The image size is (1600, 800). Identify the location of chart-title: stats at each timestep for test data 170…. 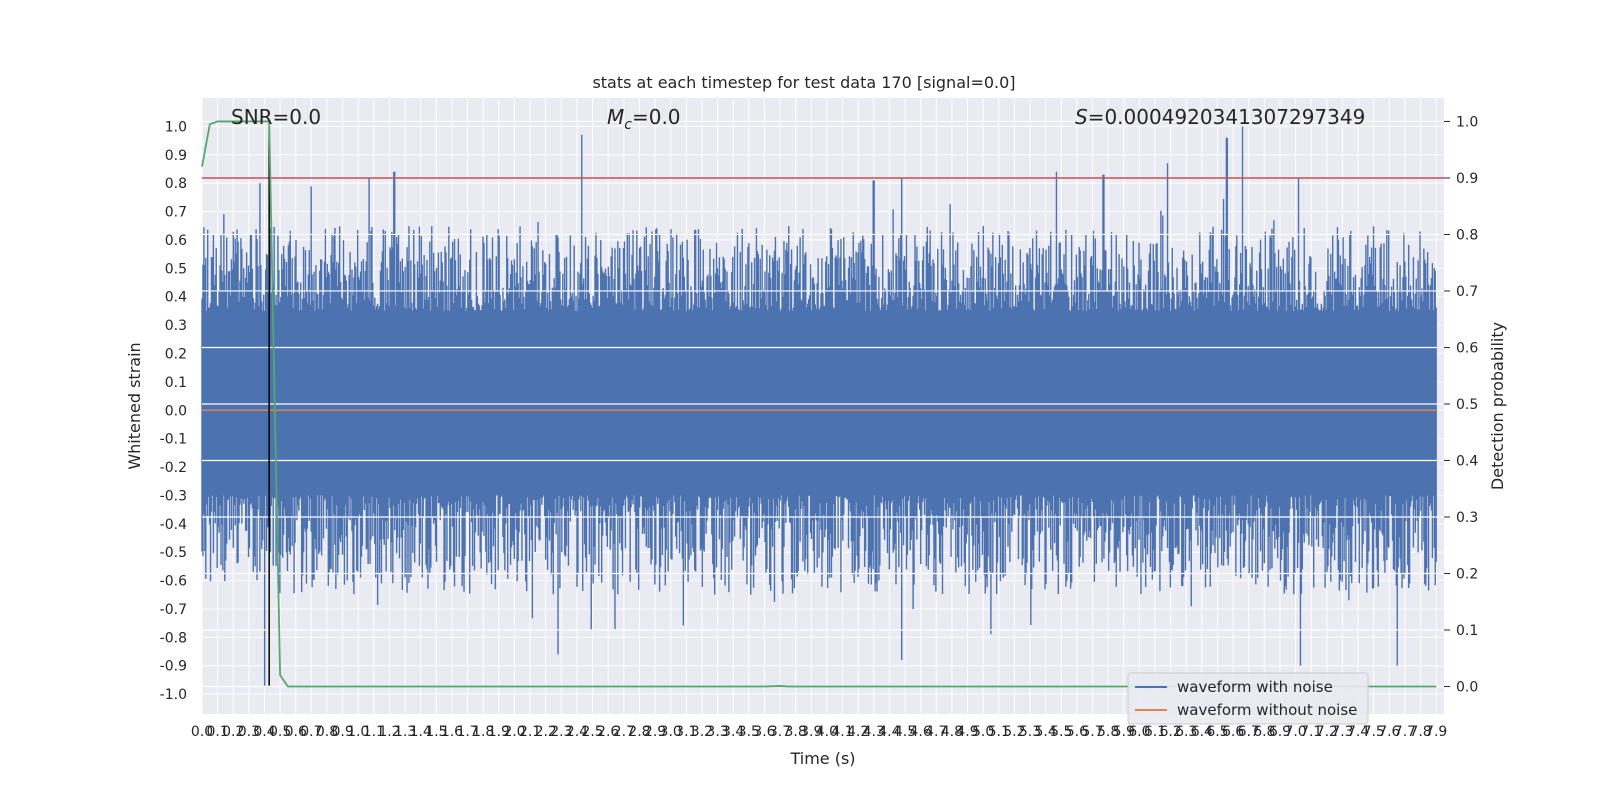
(803, 82).